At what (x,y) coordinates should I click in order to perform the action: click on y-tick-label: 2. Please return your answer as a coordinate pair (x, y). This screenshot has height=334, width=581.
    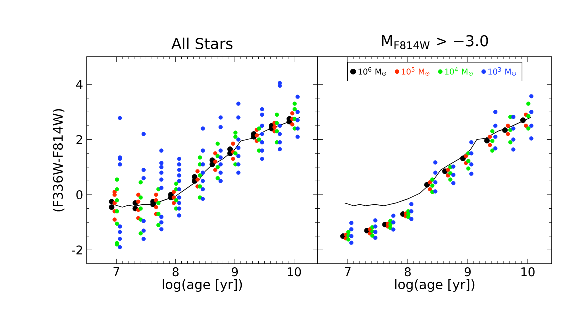
    Looking at the image, I should click on (79, 139).